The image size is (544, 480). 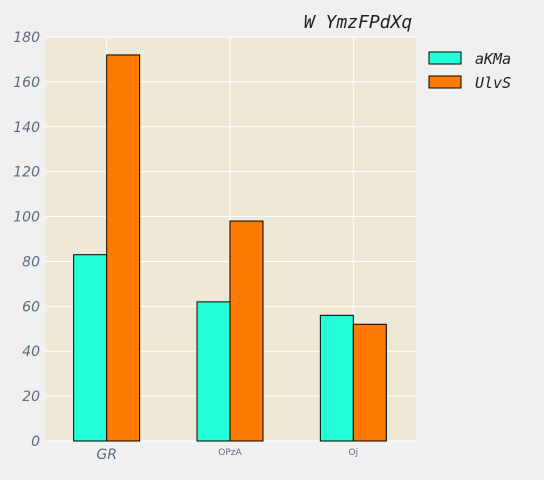 I want to click on y-axis-ticks: 0 20 40 60 80 100 120 140 160 180, so click(x=26, y=240).